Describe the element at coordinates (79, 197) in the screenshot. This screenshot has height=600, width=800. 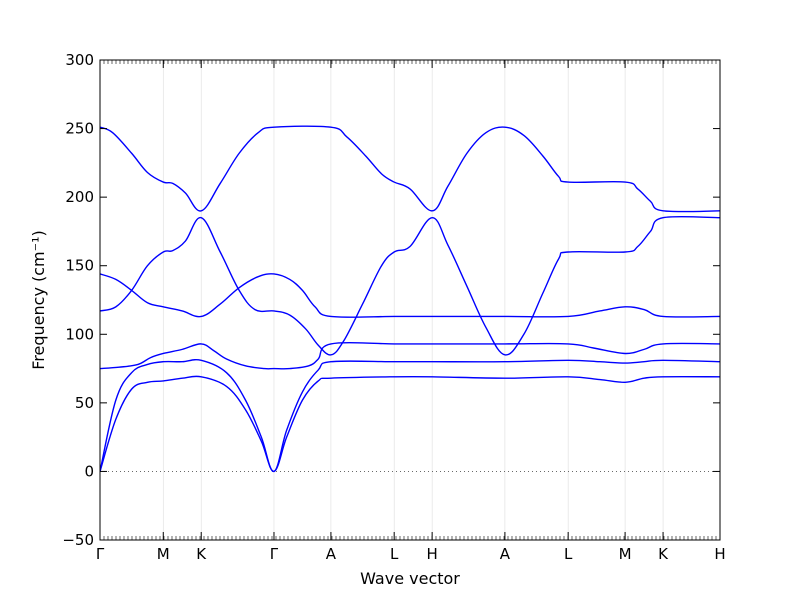
I see `y-tick-label: 200` at that location.